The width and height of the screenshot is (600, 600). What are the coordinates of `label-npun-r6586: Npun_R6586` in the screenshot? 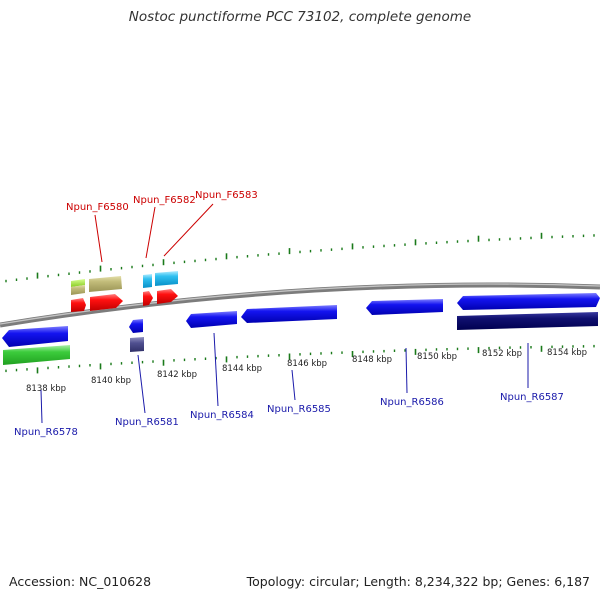 It's located at (412, 402).